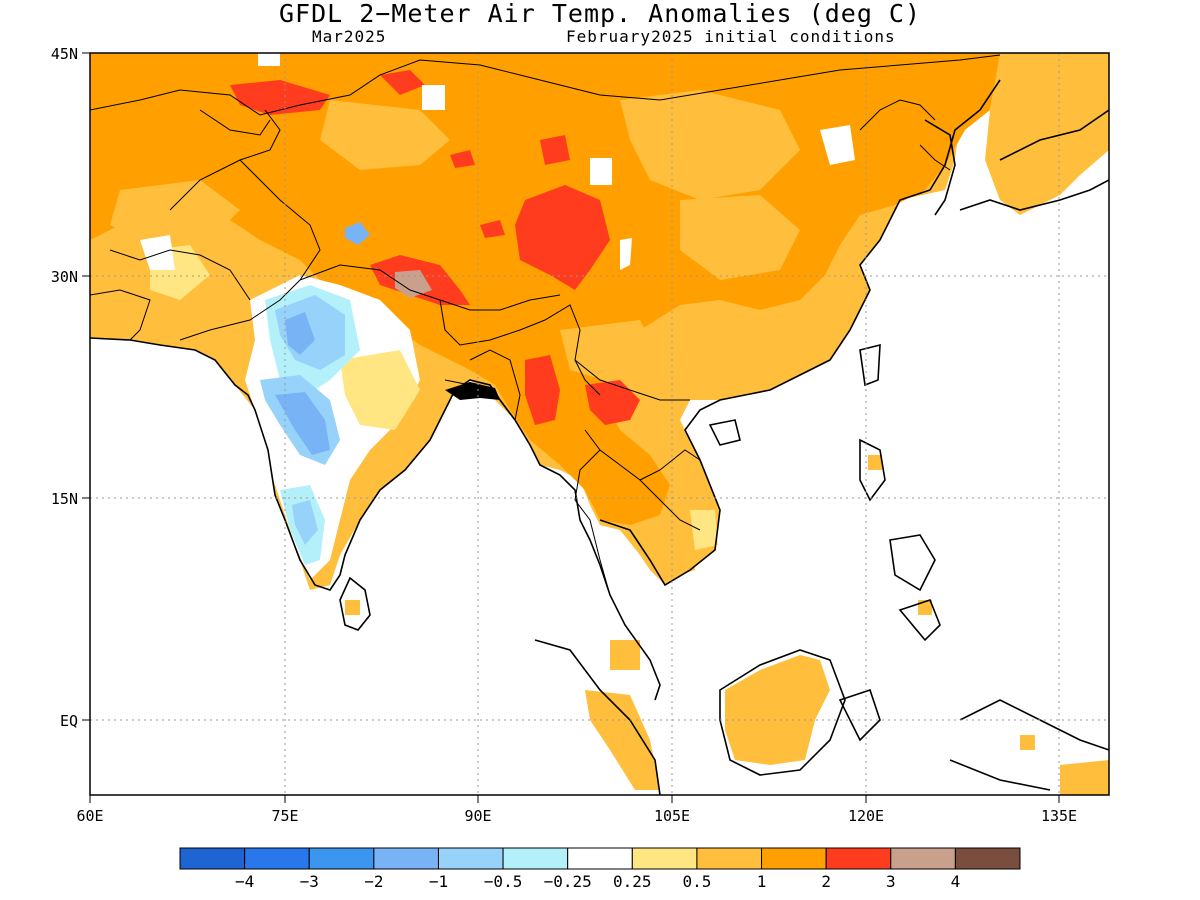  What do you see at coordinates (891, 881) in the screenshot?
I see `colorbar-label: 3` at bounding box center [891, 881].